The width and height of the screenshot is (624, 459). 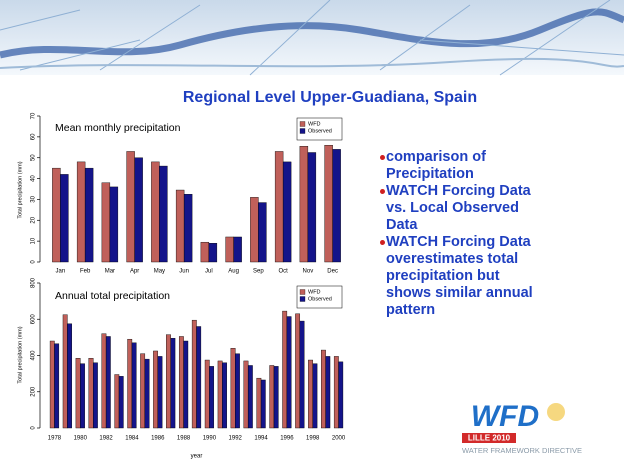 What do you see at coordinates (34, 319) in the screenshot?
I see `y-tick-label: 600` at bounding box center [34, 319].